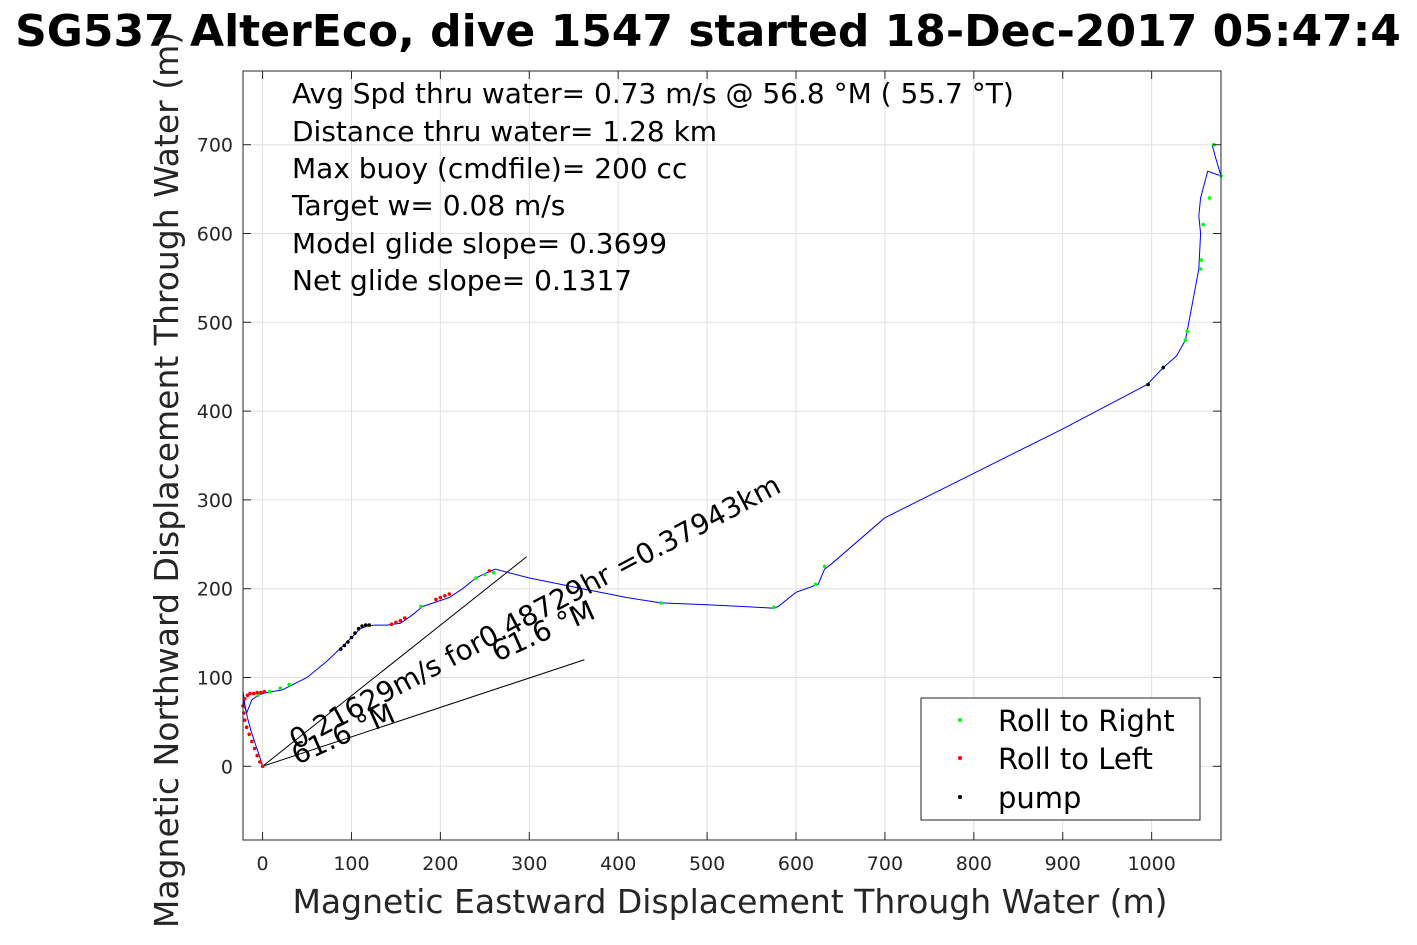 The image size is (1417, 945). I want to click on annotation-net-glide: Net glide slope= 0.1317, so click(462, 280).